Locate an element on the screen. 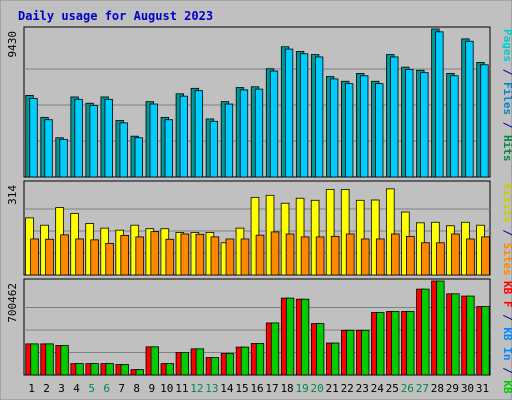  x-tick-label: 28 is located at coordinates (437, 388).